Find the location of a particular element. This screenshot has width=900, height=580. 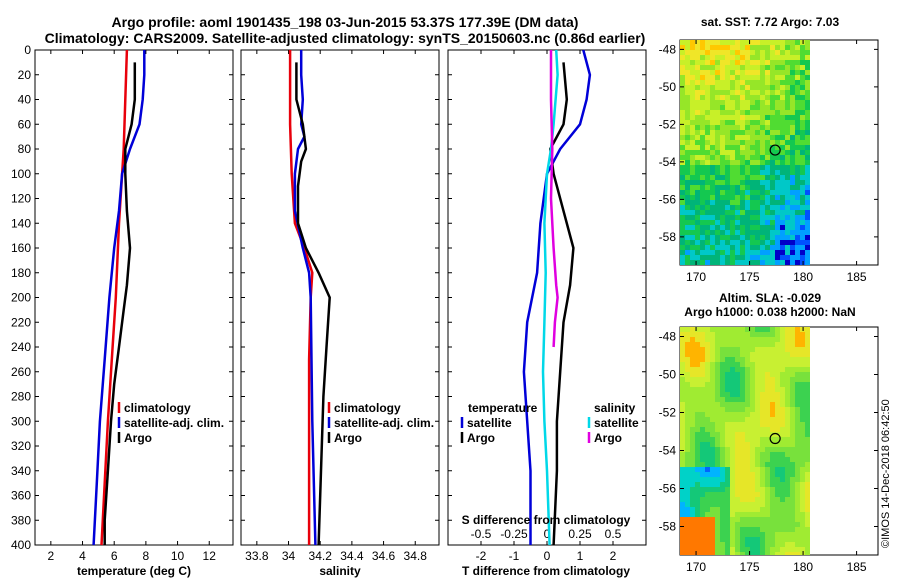

series-line-salinity-satellite is located at coordinates (550, 297).